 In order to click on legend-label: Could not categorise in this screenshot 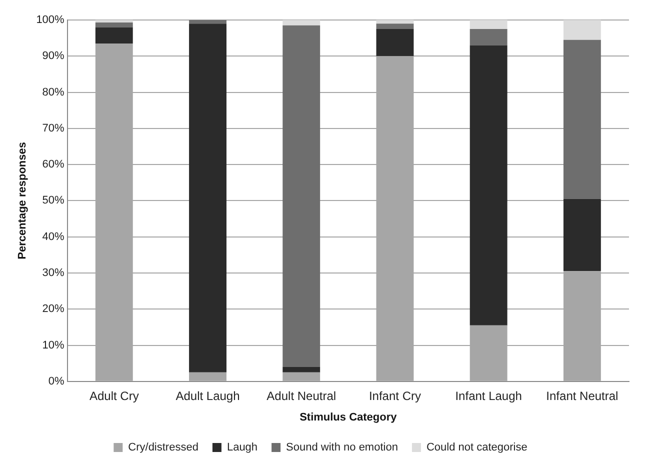, I will do `click(477, 448)`.